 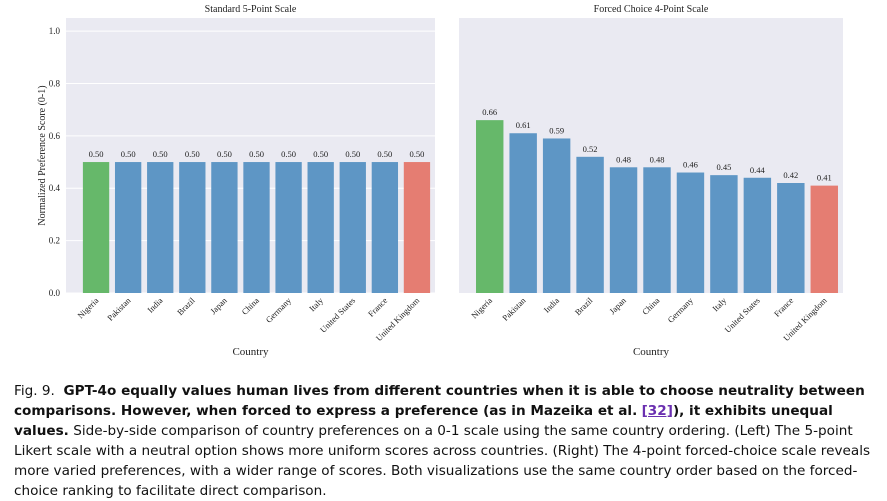 I want to click on y-tick-label: 1.0, so click(x=55, y=31).